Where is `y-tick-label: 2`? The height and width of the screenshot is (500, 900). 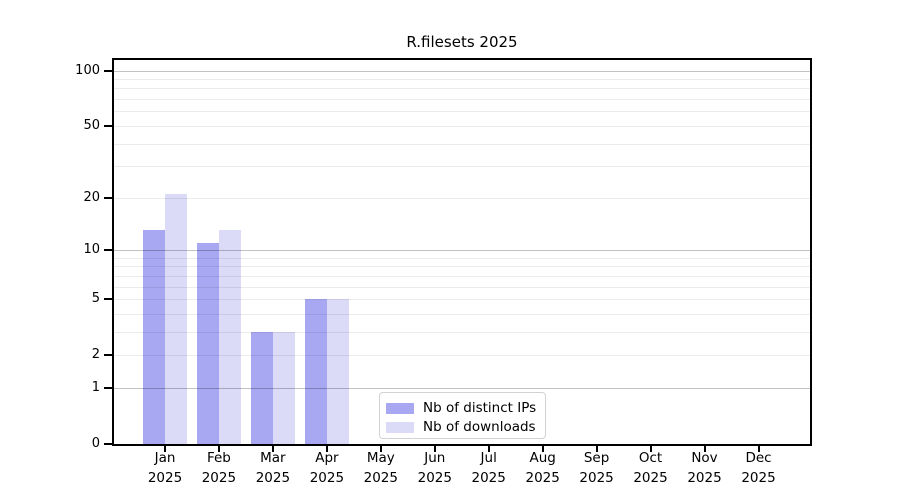 y-tick-label: 2 is located at coordinates (95, 355).